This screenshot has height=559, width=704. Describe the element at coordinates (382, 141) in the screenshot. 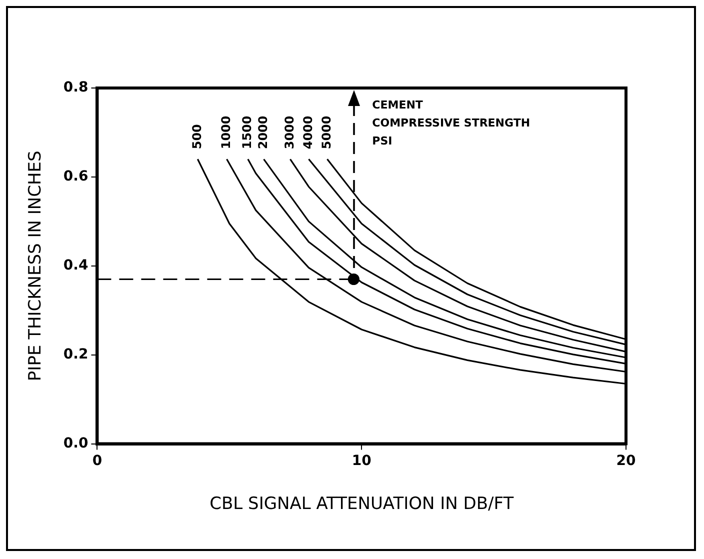

I see `annotation: PSI` at that location.